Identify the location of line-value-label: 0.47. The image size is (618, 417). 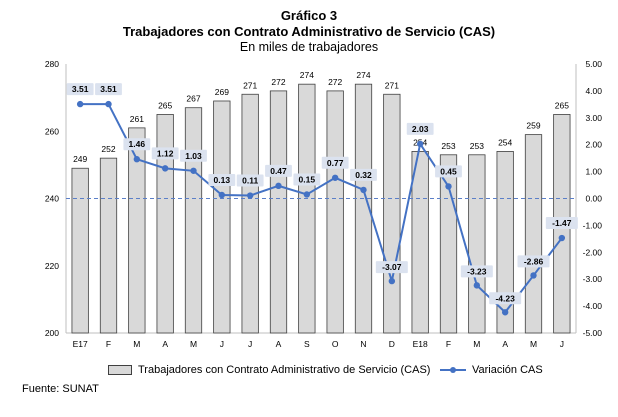
(278, 171).